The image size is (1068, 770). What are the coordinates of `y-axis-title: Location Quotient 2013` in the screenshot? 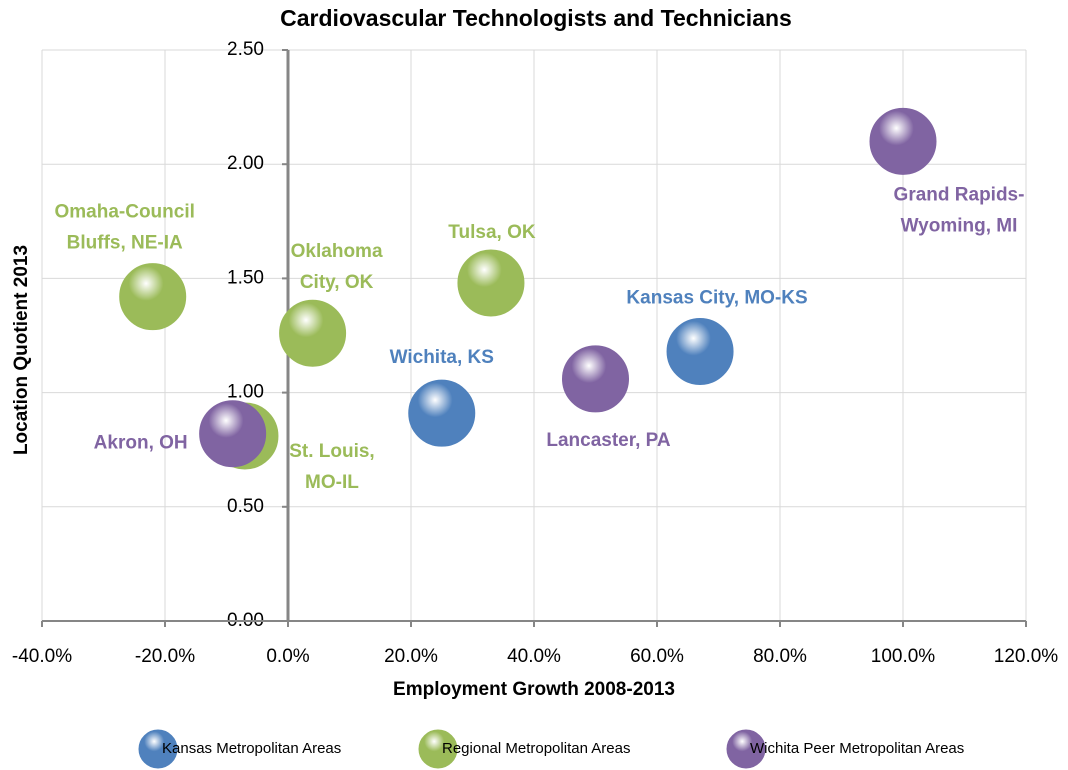 It's located at (21, 350).